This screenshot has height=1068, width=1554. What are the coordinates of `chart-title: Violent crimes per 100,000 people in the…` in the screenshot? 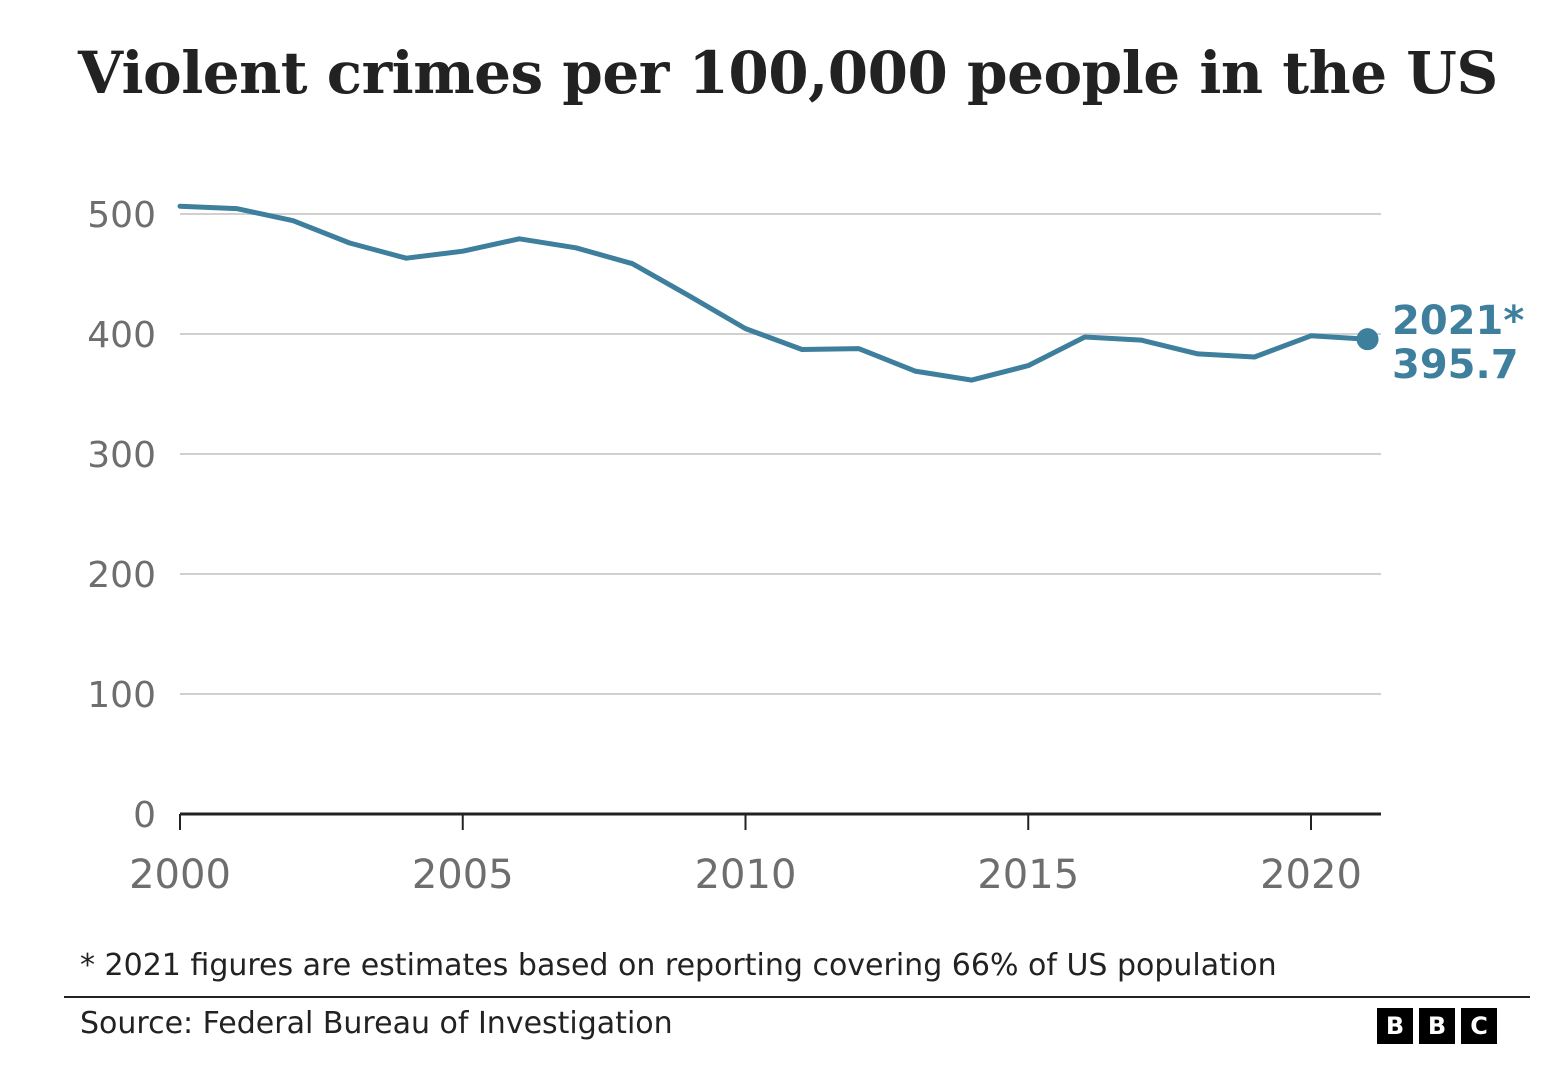 It's located at (788, 73).